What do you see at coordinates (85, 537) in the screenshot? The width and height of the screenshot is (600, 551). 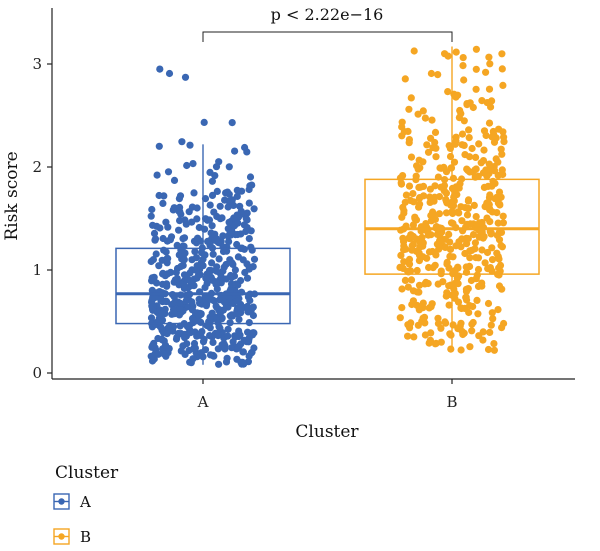 I see `legend-label-b: B` at bounding box center [85, 537].